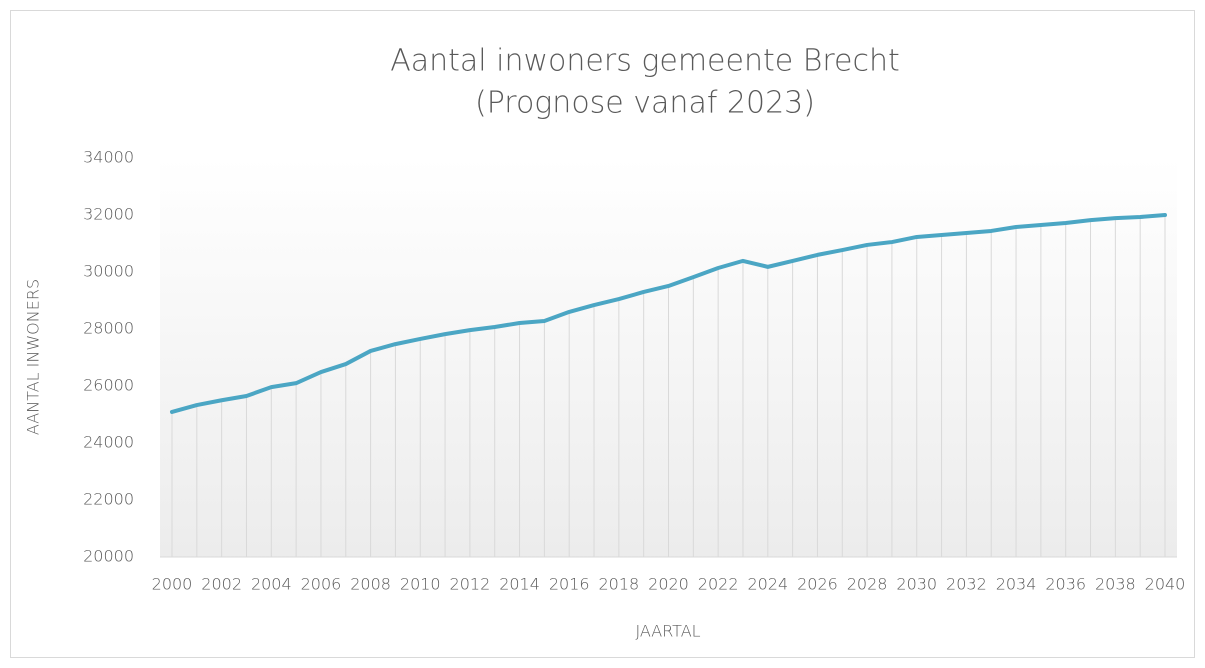  Describe the element at coordinates (718, 584) in the screenshot. I see `x-tick-label: 2022` at that location.